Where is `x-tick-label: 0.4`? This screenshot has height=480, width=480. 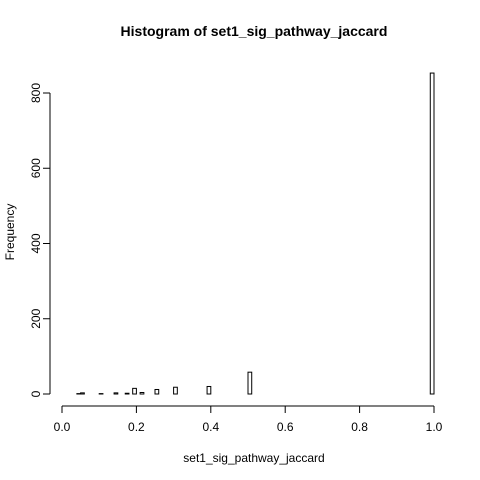 x-tick-label: 0.4 is located at coordinates (210, 427).